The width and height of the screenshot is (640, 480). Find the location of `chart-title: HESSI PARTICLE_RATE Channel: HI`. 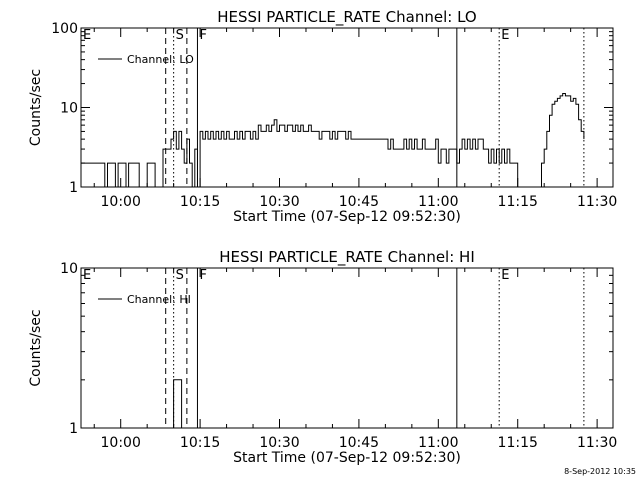

chart-title: HESSI PARTICLE_RATE Channel: HI is located at coordinates (347, 257).